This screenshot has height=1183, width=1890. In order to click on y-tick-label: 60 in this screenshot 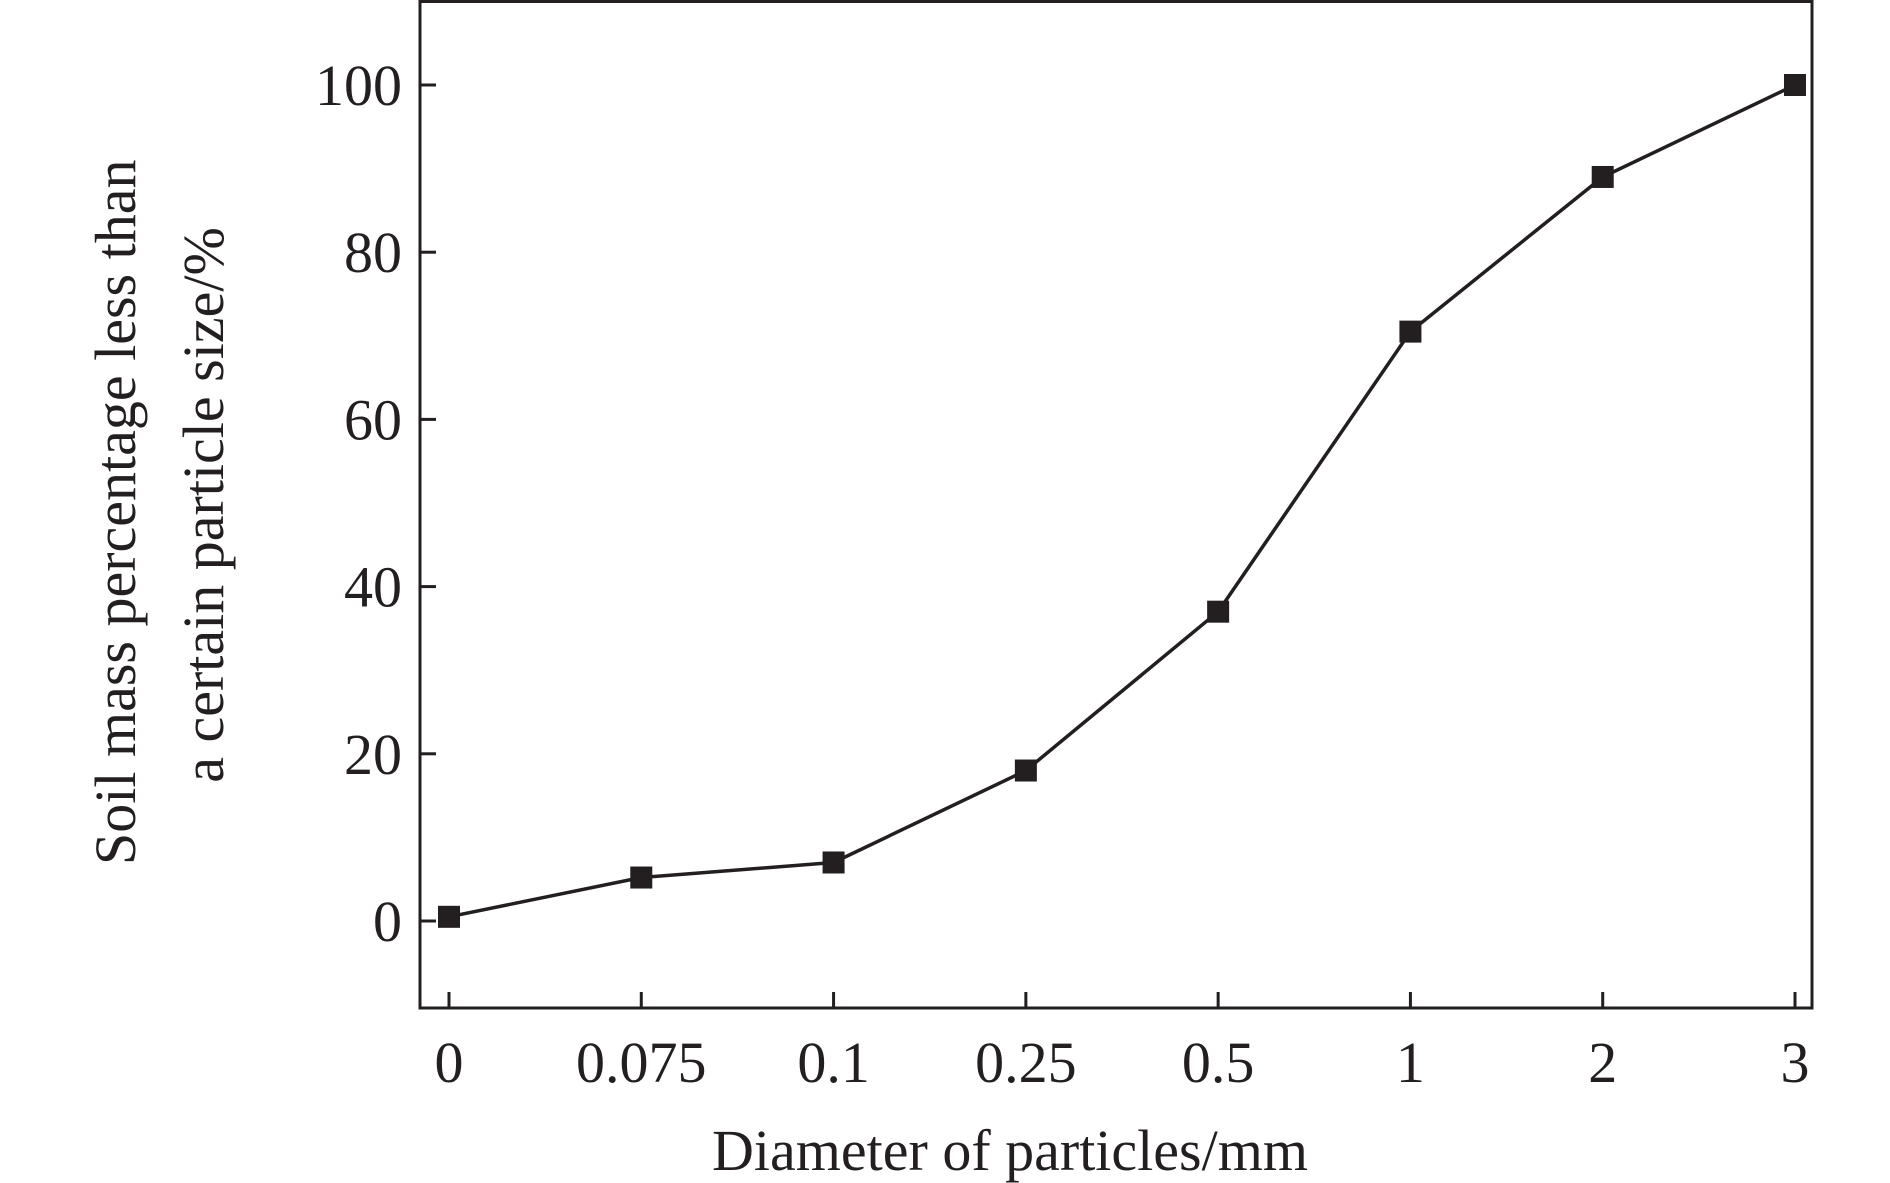, I will do `click(373, 419)`.